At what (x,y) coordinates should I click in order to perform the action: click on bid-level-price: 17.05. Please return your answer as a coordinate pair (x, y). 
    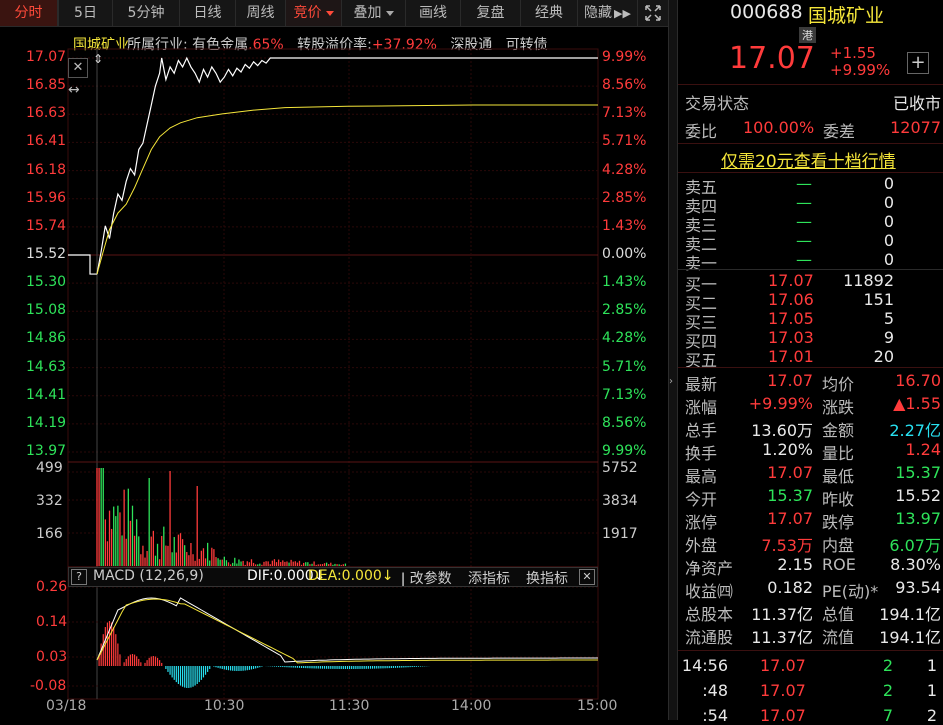
    Looking at the image, I should click on (791, 318).